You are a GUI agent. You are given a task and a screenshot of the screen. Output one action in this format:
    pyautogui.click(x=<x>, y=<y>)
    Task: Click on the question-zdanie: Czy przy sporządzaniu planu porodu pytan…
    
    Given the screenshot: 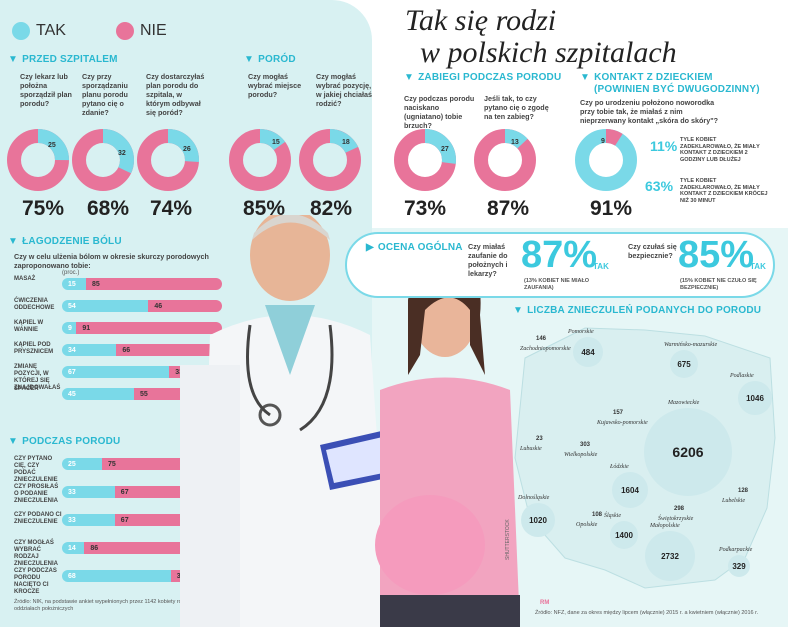 What is the action you would take?
    pyautogui.click(x=105, y=94)
    